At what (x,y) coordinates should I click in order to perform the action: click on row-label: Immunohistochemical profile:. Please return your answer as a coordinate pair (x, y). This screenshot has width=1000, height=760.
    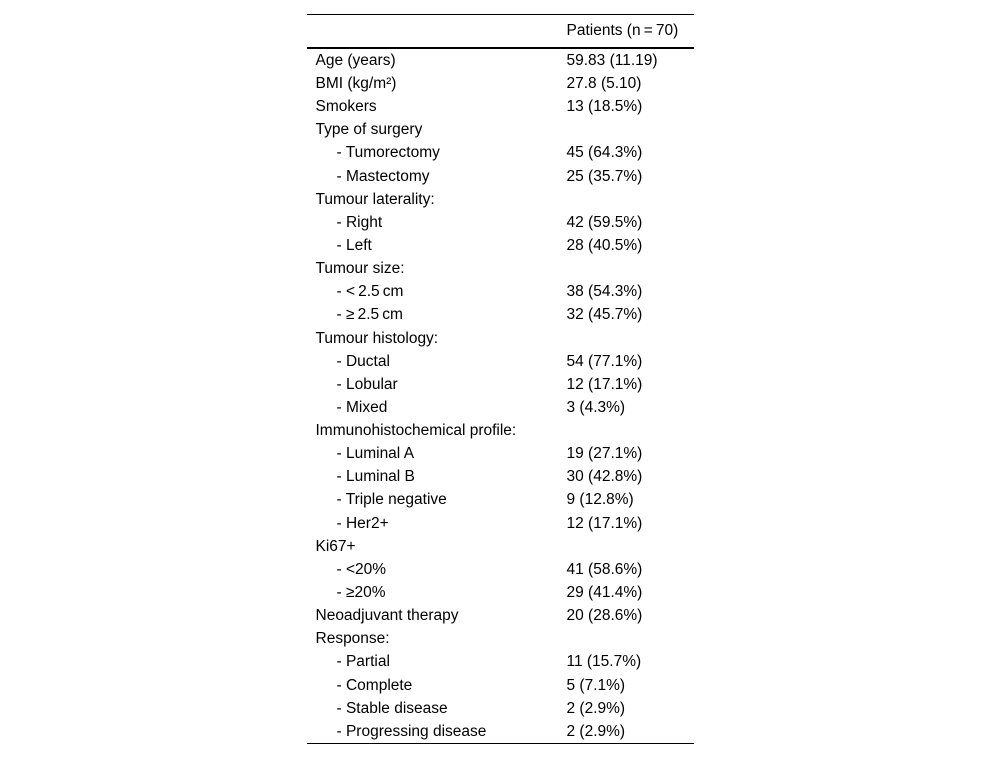
    Looking at the image, I should click on (416, 431).